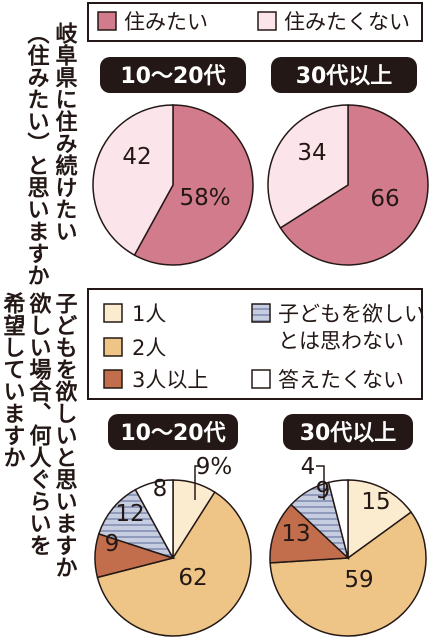  What do you see at coordinates (13, 379) in the screenshot?
I see `question-2-line-3: 希望していますか` at bounding box center [13, 379].